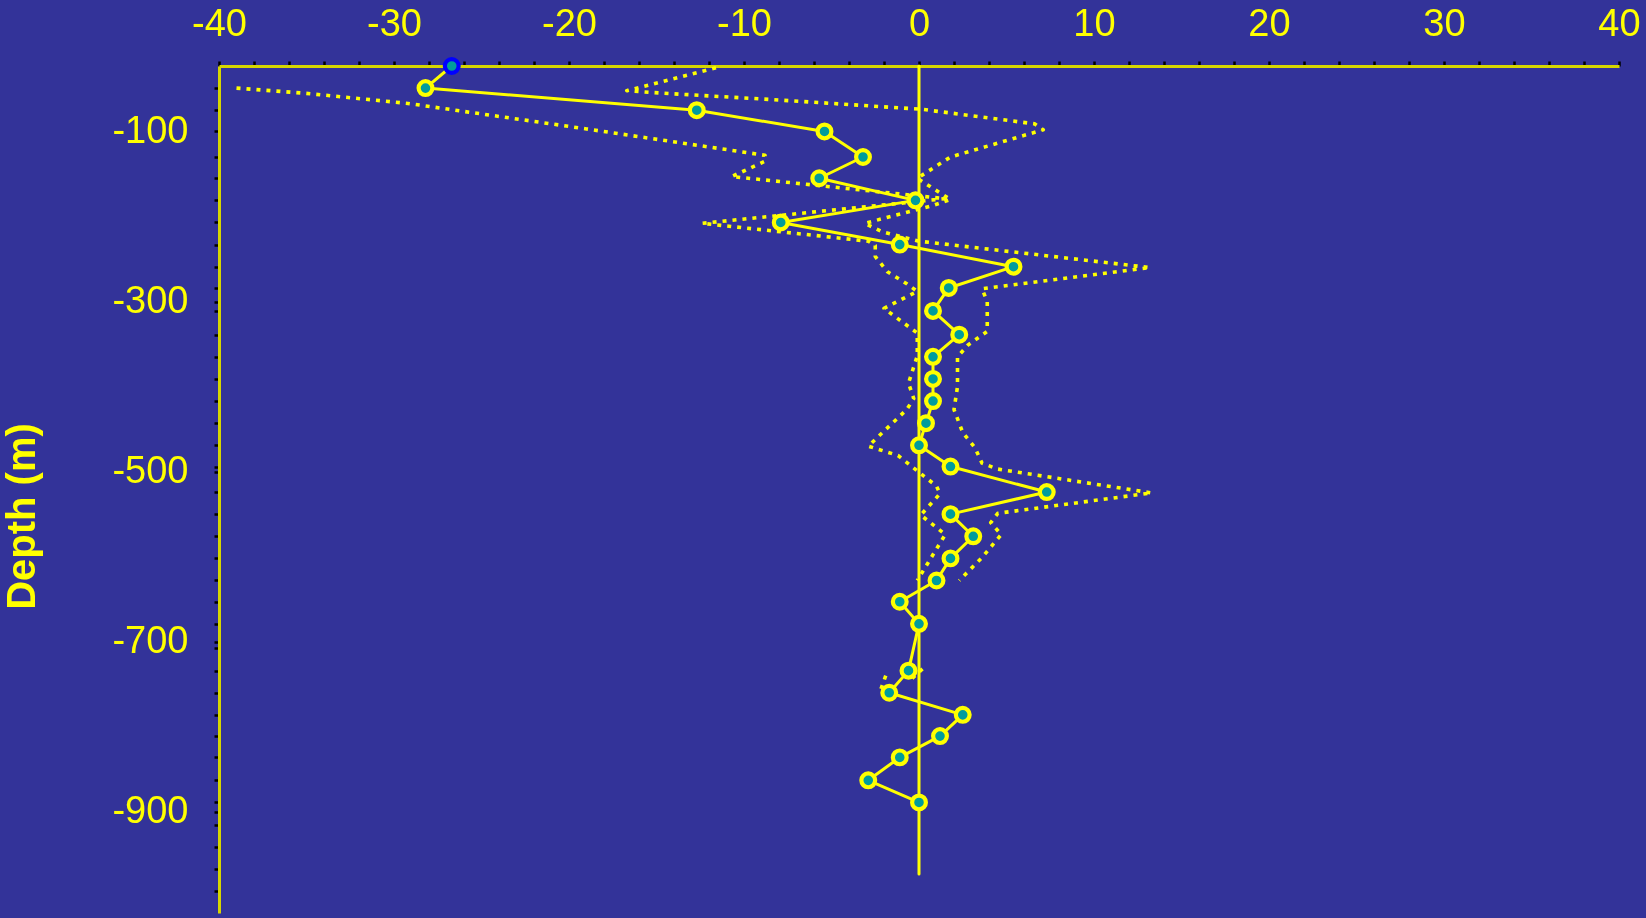 This screenshot has width=1646, height=918. Describe the element at coordinates (219, 22) in the screenshot. I see `x-tick-label: -40` at that location.